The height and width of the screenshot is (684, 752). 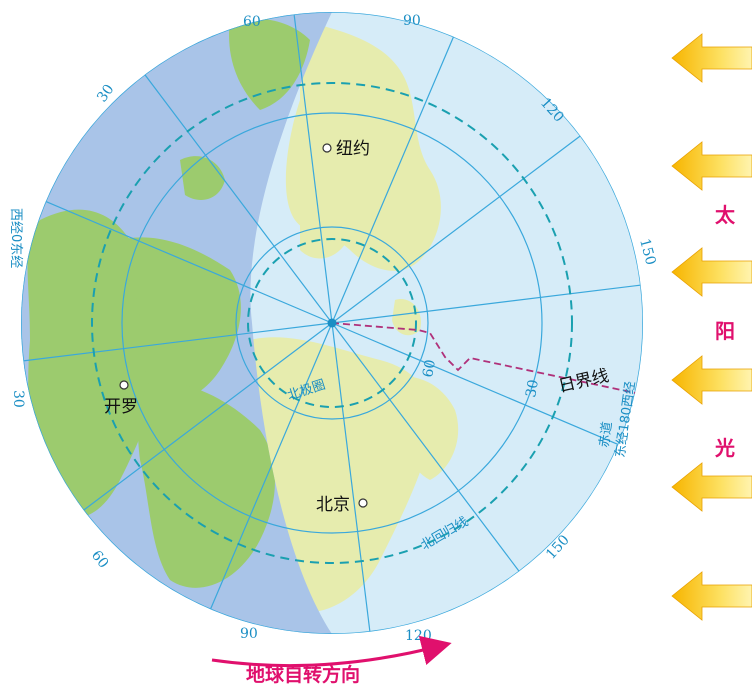 I want to click on rotation-label: 地球自转方向, so click(x=303, y=673).